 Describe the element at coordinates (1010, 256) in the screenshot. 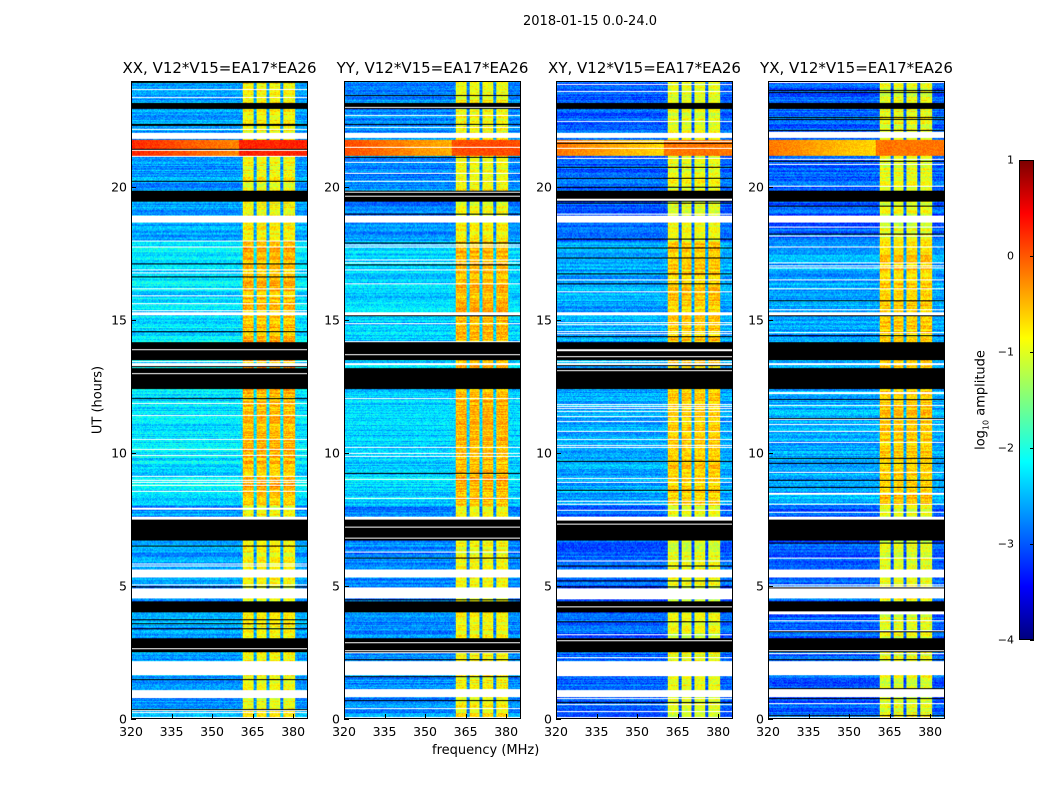

I see `colorbar-tick-label: 0` at that location.